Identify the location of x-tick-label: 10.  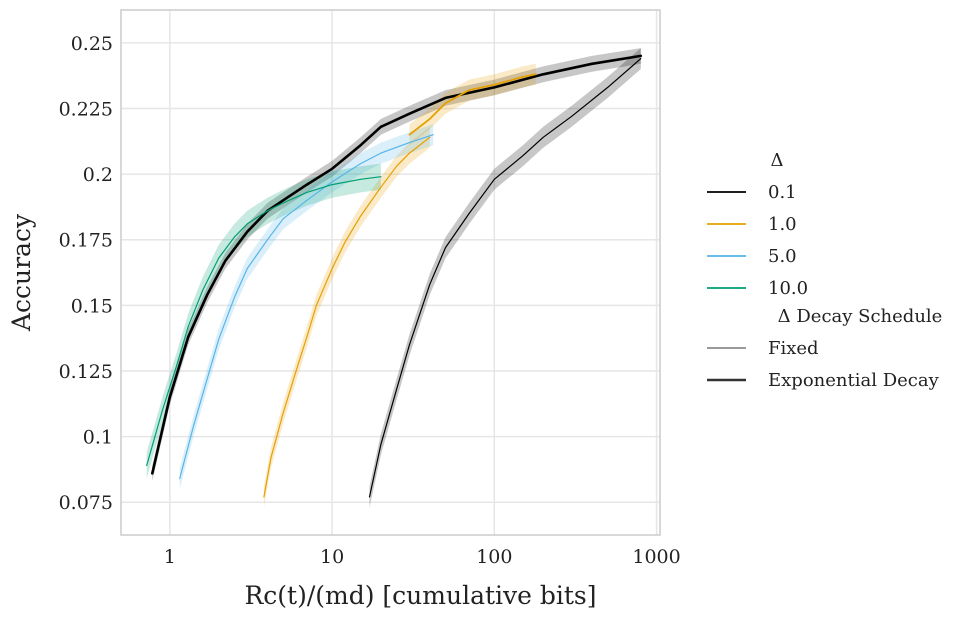
(332, 557).